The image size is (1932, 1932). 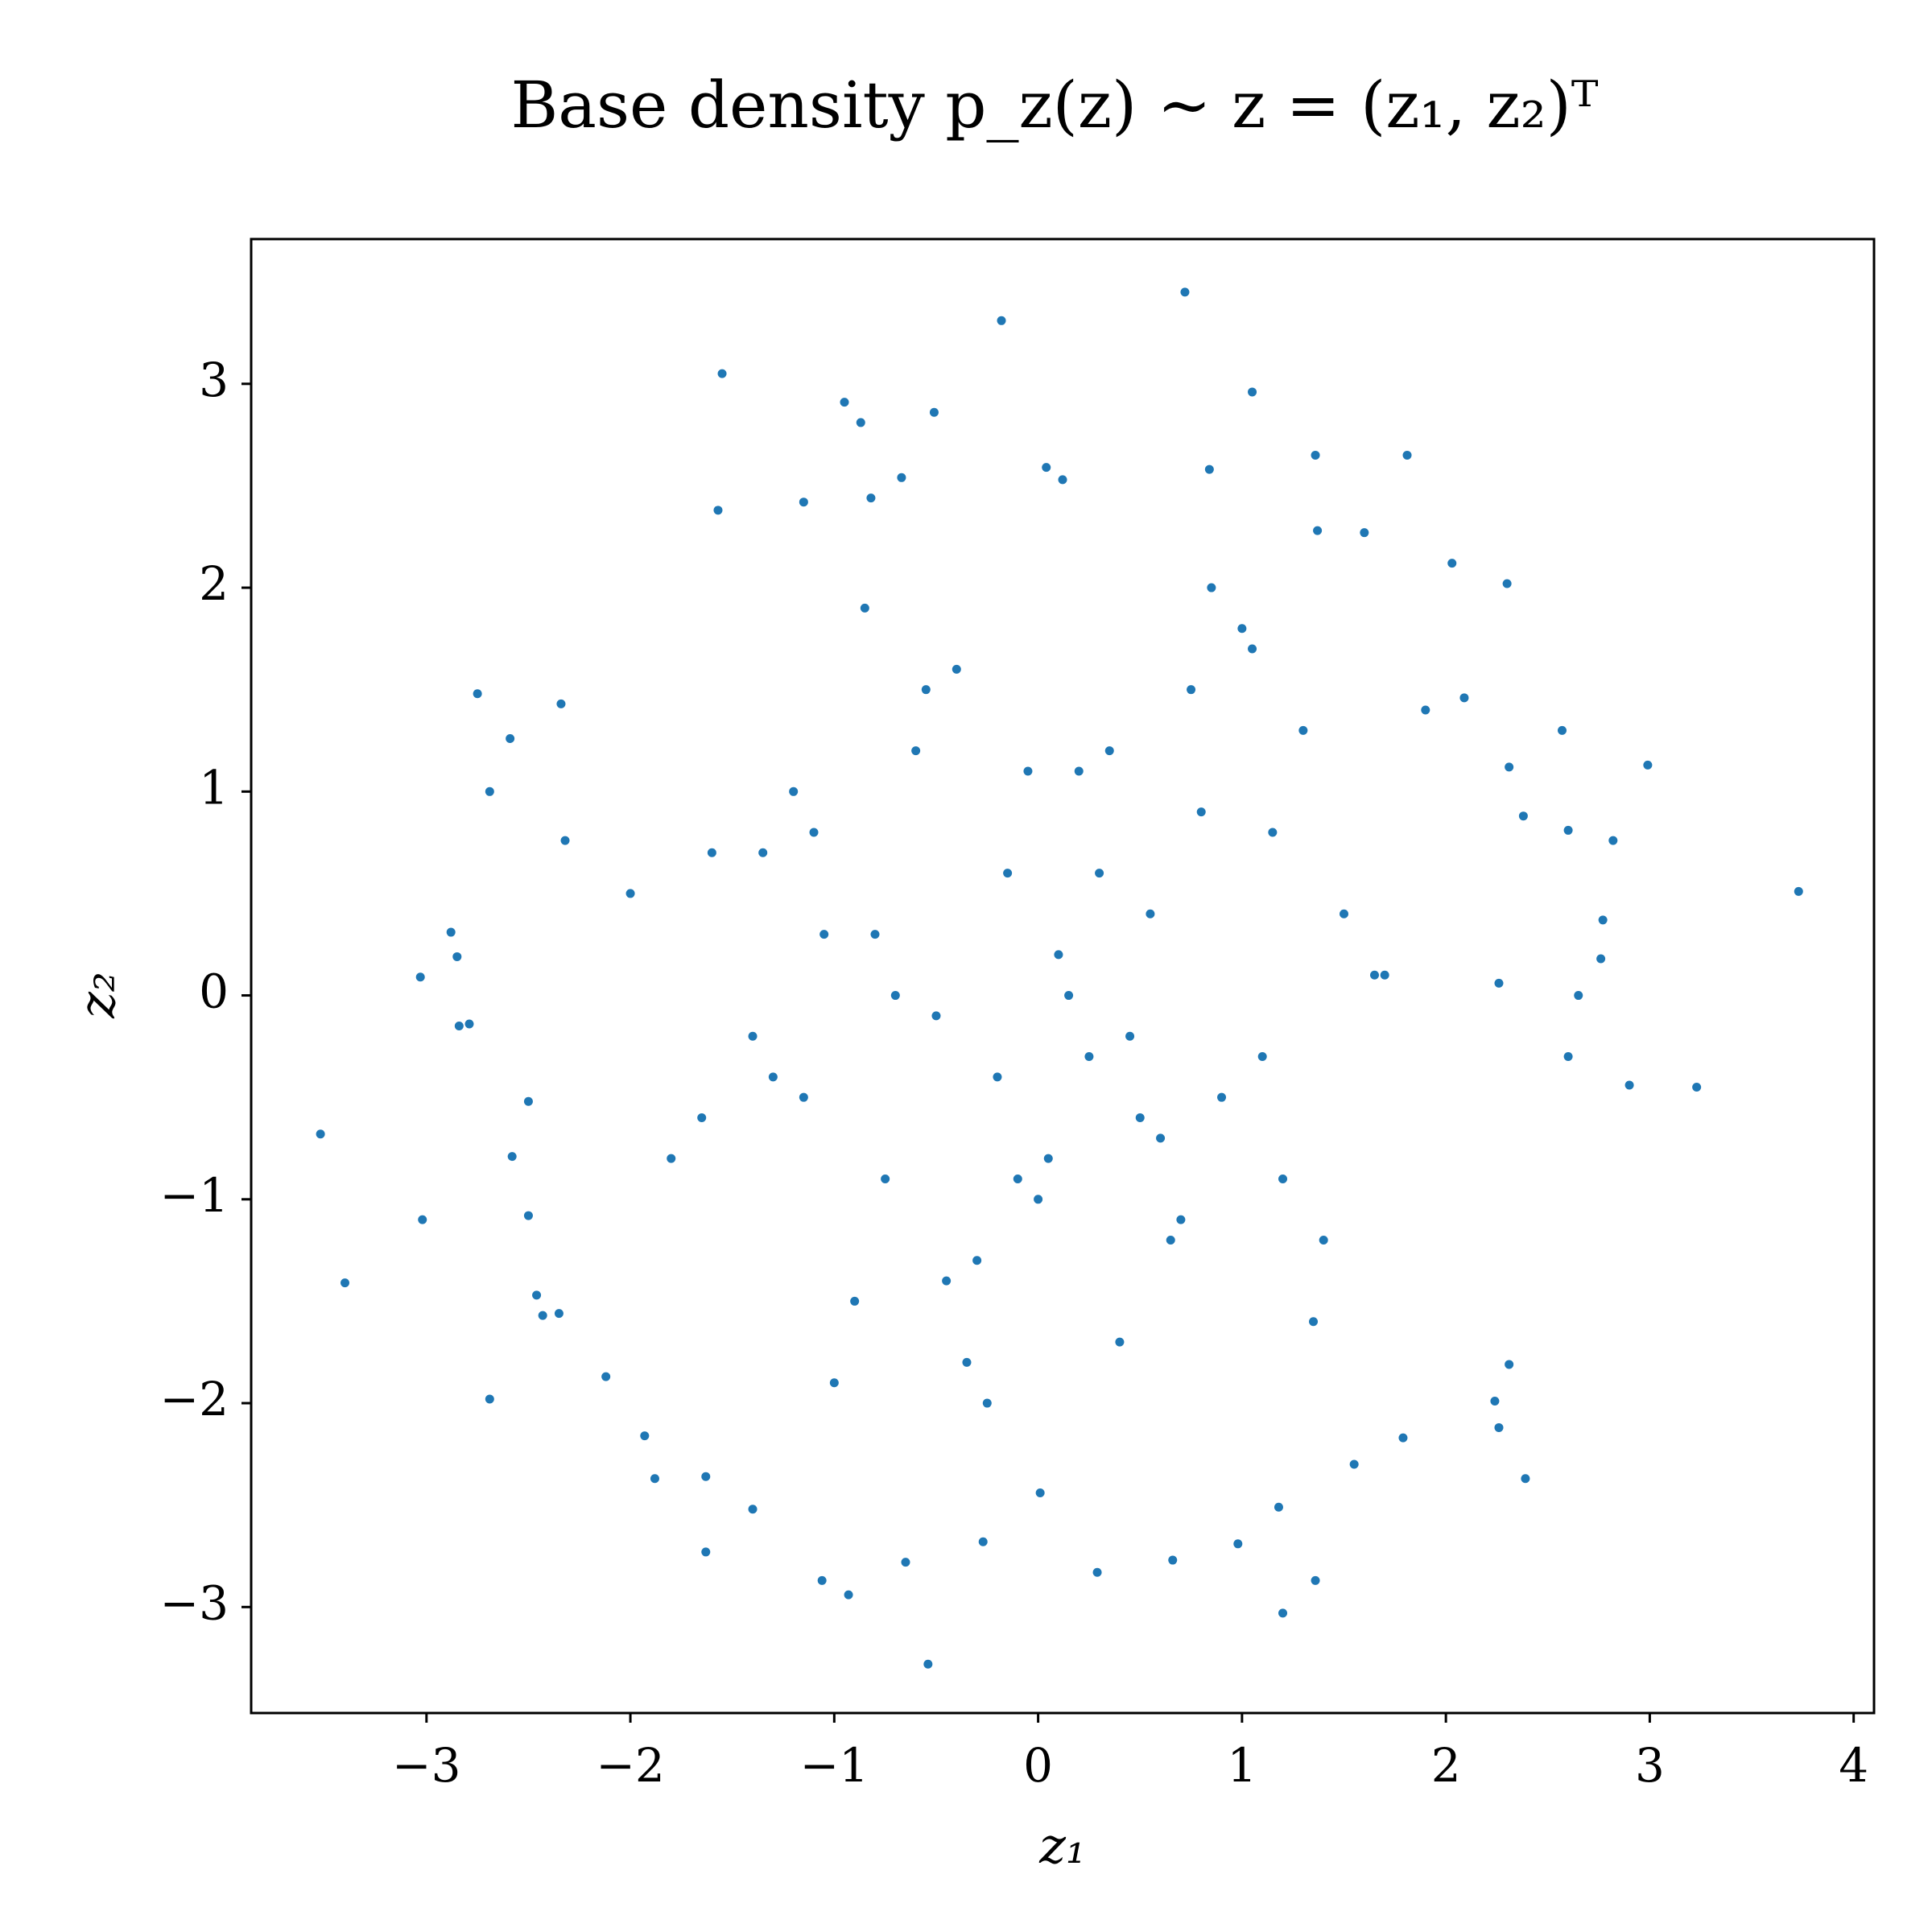 I want to click on y-tick-label: −1, so click(x=194, y=1195).